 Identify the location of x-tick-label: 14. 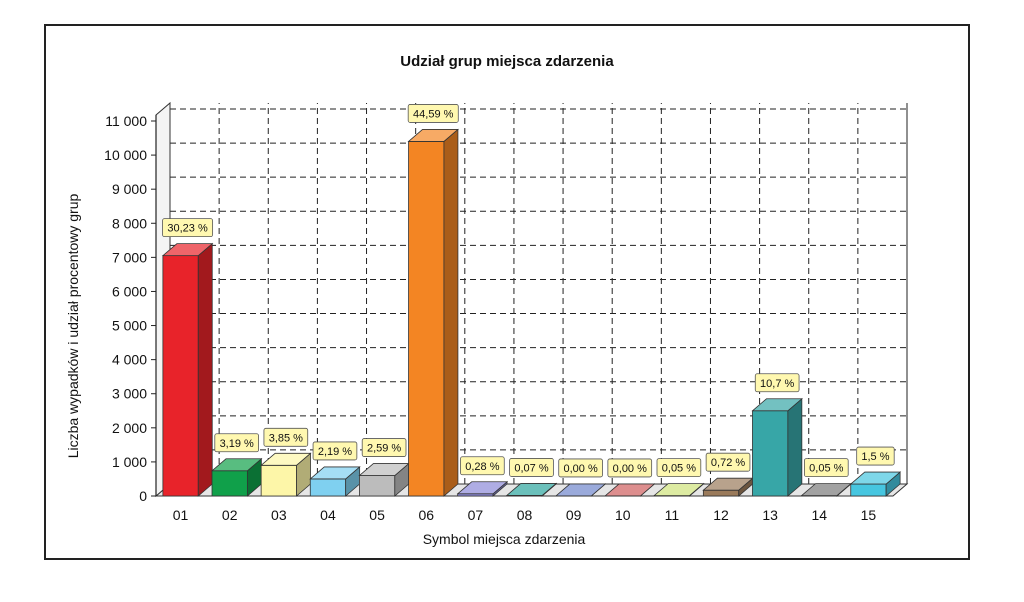
(820, 515).